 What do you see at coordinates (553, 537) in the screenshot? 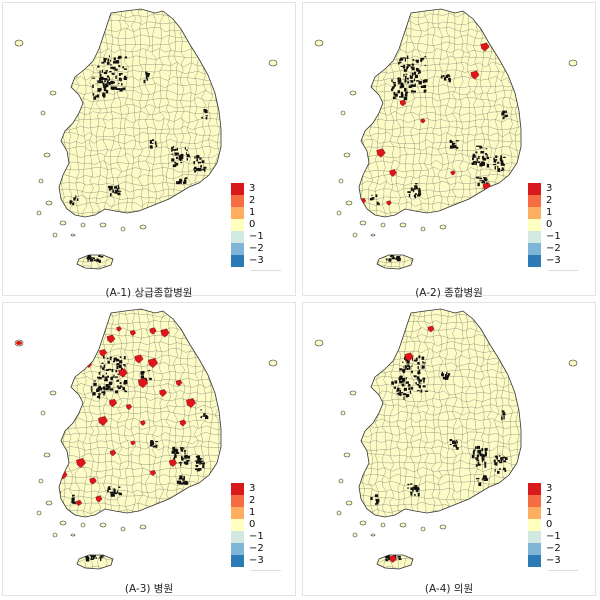
I see `legend-entry: −1` at bounding box center [553, 537].